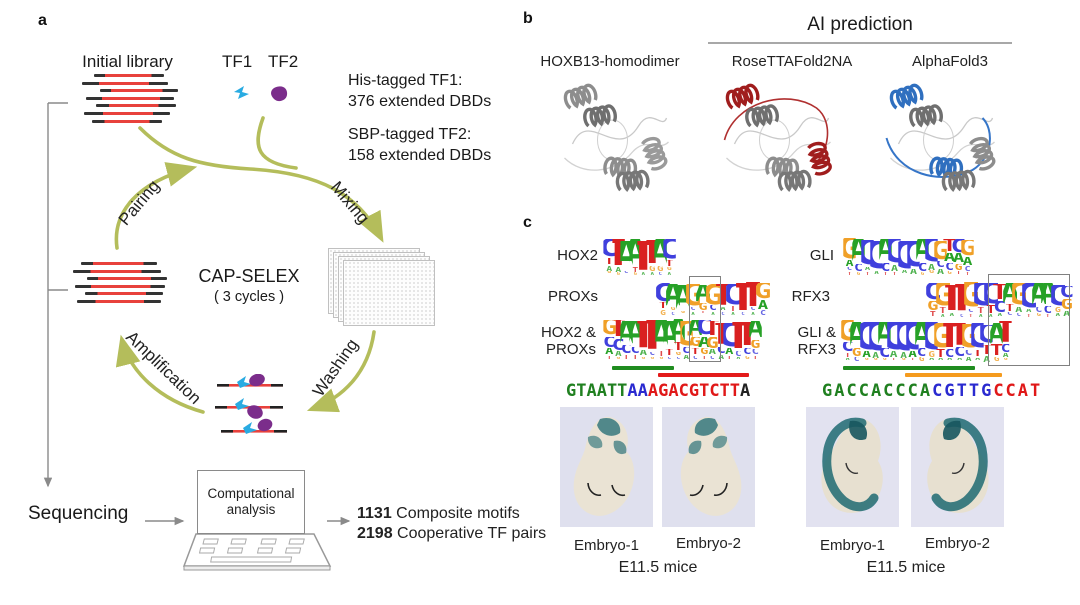  What do you see at coordinates (405, 80) in the screenshot?
I see `his-tag-line1: His-tagged TF1:` at bounding box center [405, 80].